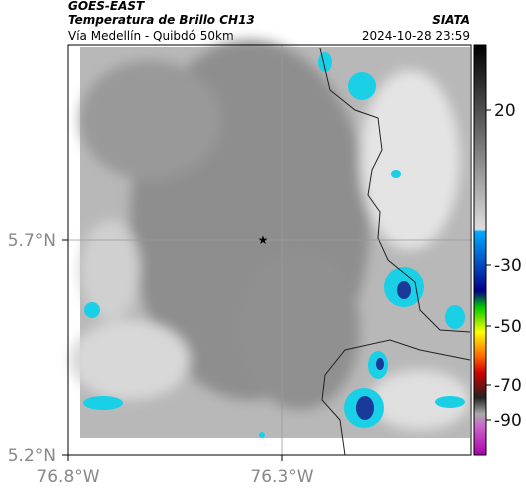  What do you see at coordinates (508, 266) in the screenshot?
I see `colorbar-tick: -30` at bounding box center [508, 266].